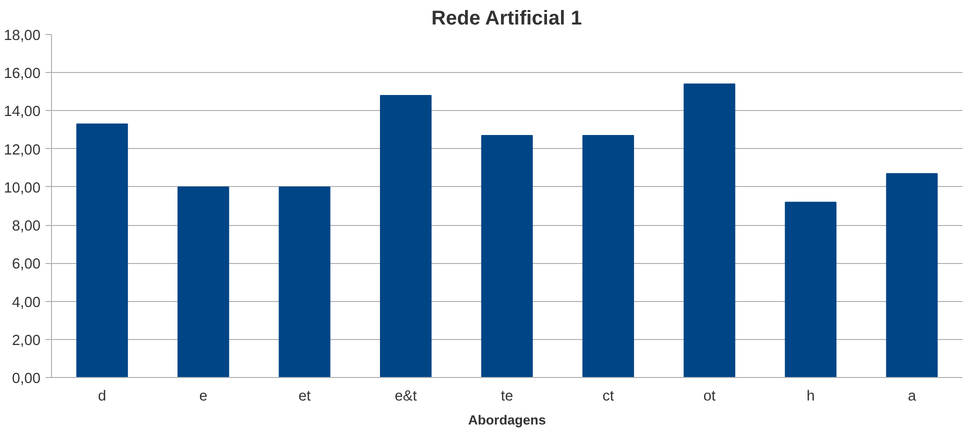  What do you see at coordinates (22, 36) in the screenshot?
I see `y-tick-label: 18,00` at bounding box center [22, 36].